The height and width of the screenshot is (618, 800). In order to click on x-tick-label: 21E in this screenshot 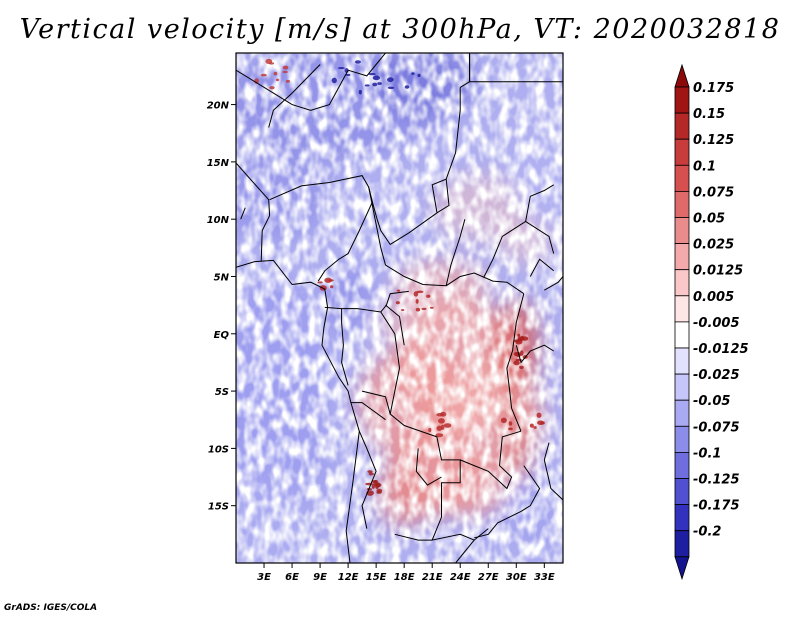, I will do `click(432, 577)`.